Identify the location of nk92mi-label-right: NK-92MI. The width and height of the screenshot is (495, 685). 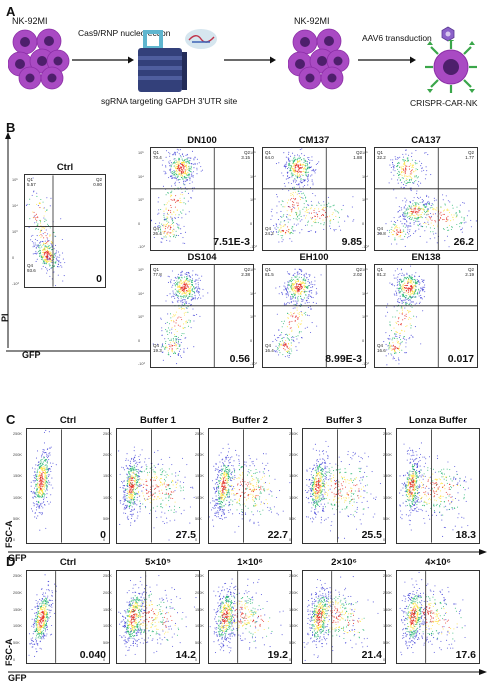
(312, 21).